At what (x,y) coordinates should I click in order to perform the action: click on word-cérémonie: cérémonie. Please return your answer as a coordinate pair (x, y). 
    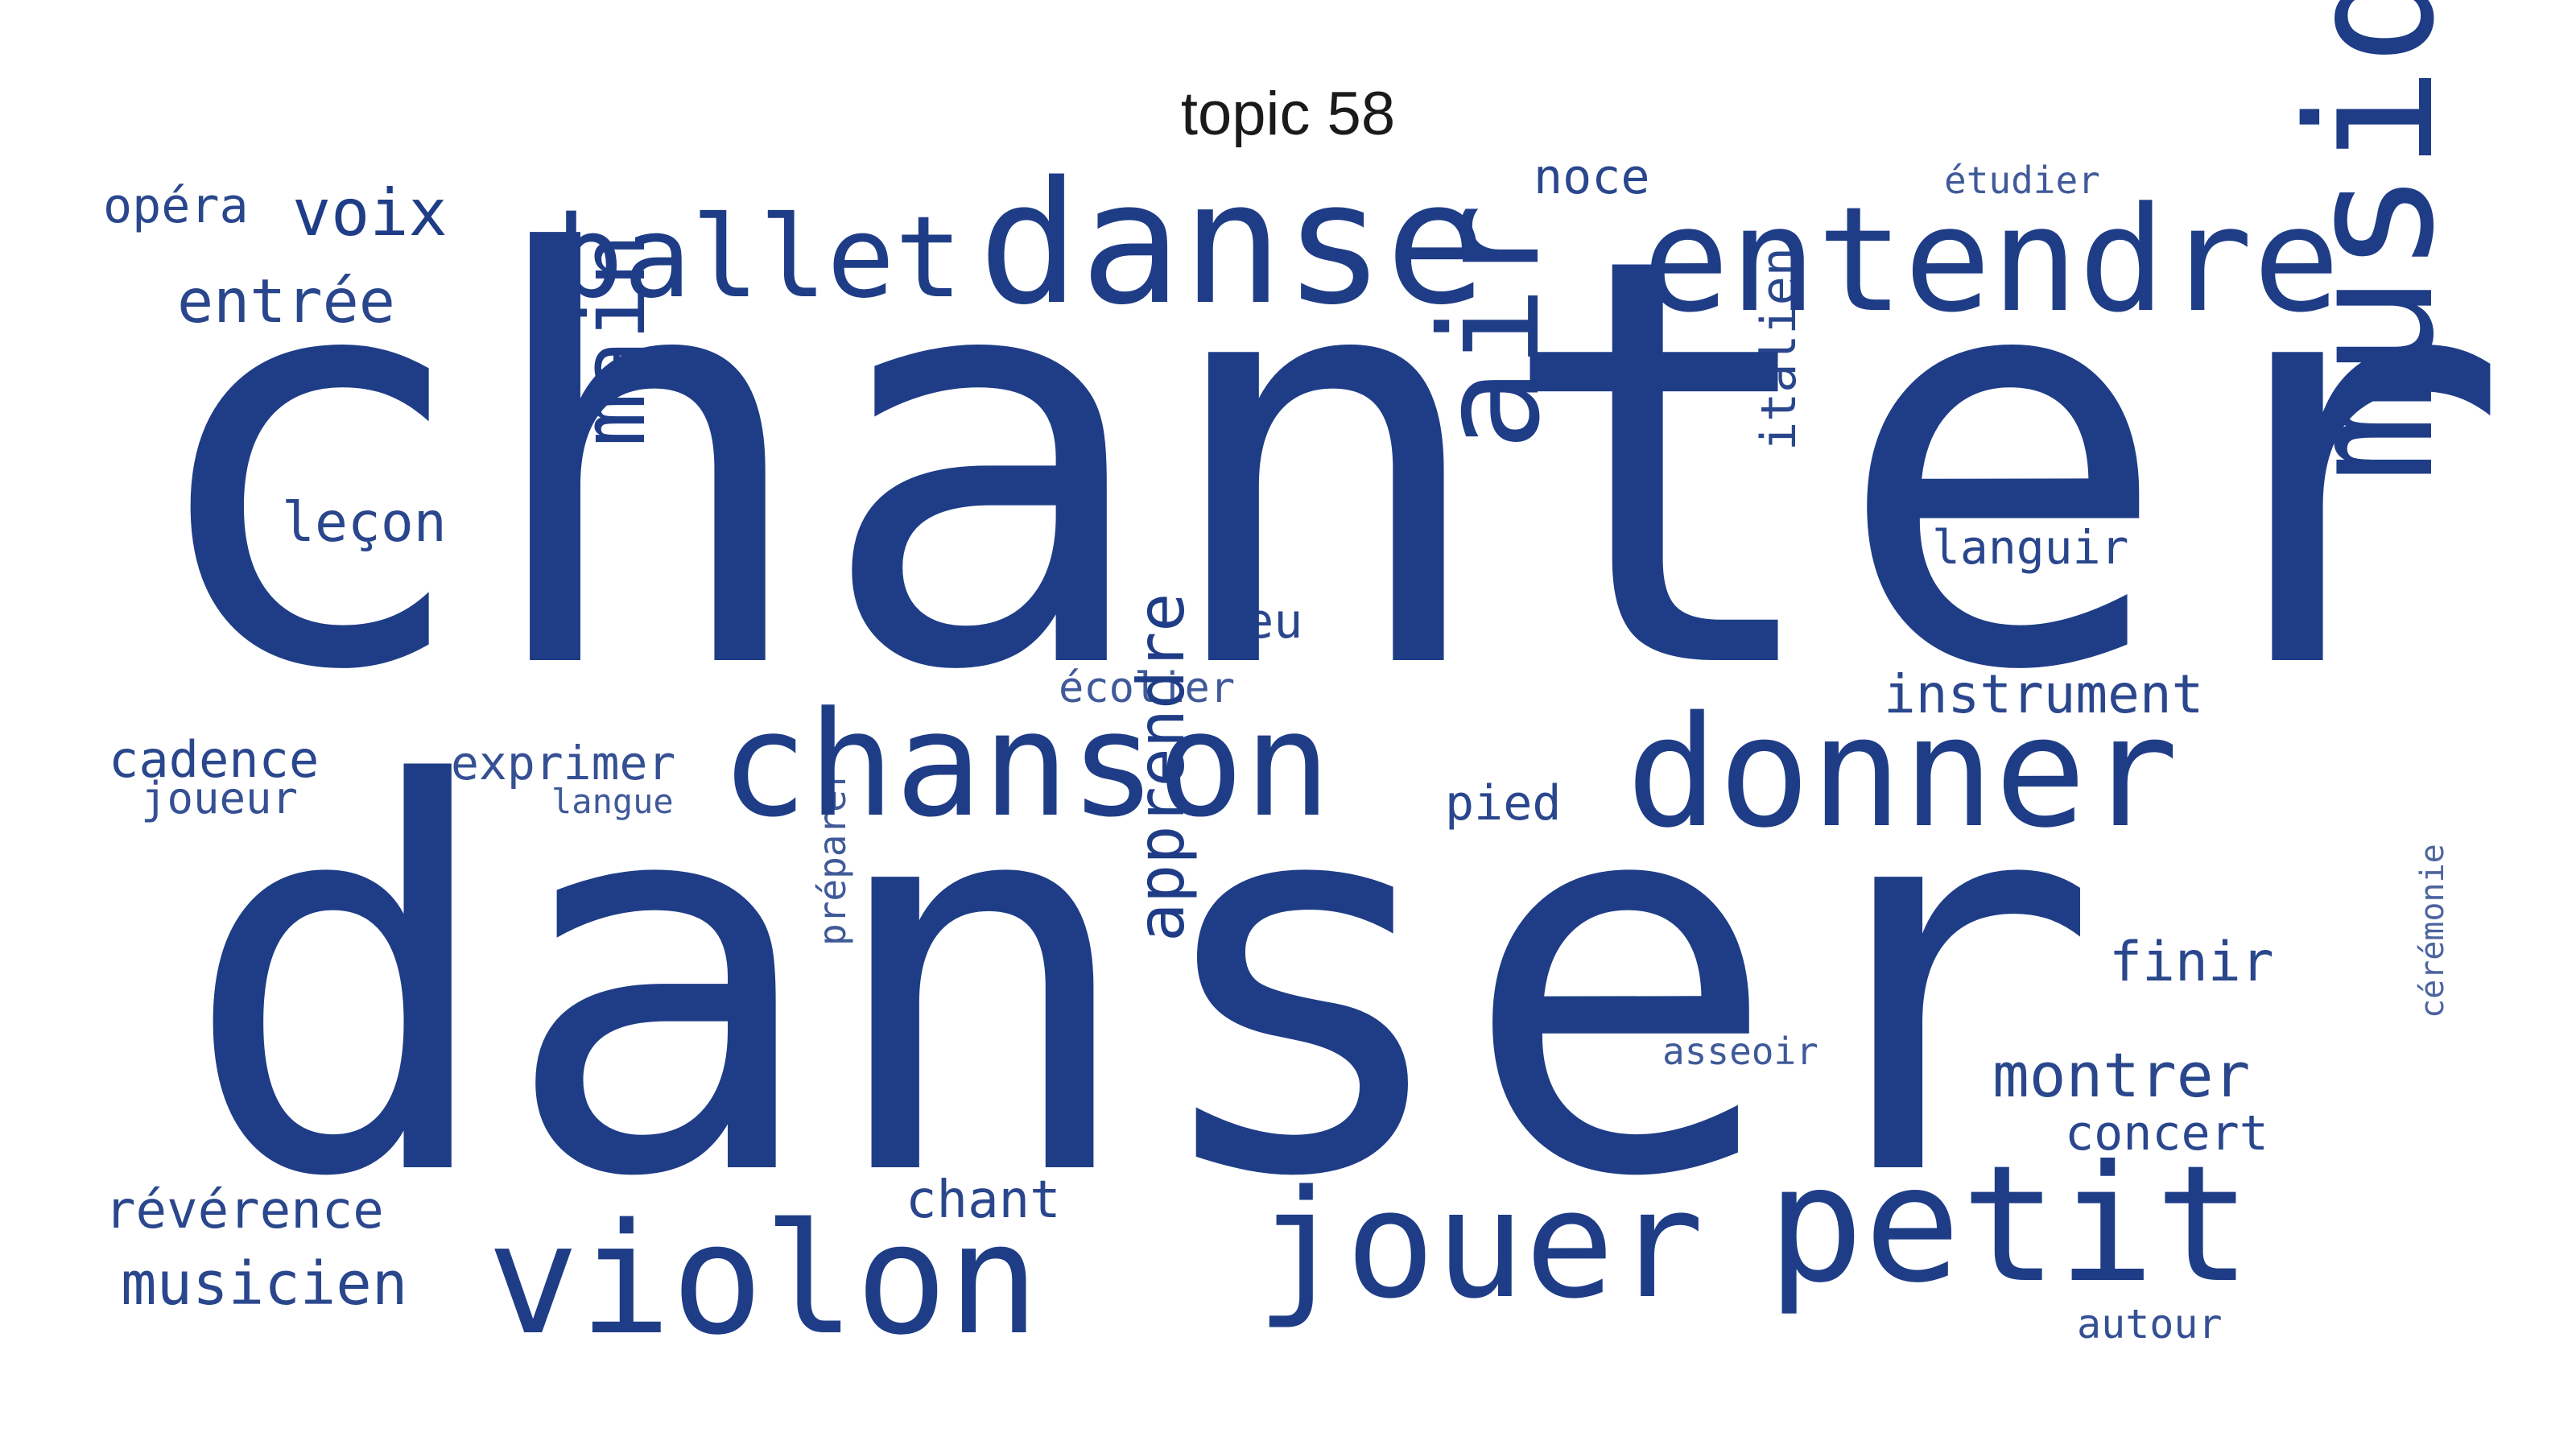
    Looking at the image, I should click on (2432, 931).